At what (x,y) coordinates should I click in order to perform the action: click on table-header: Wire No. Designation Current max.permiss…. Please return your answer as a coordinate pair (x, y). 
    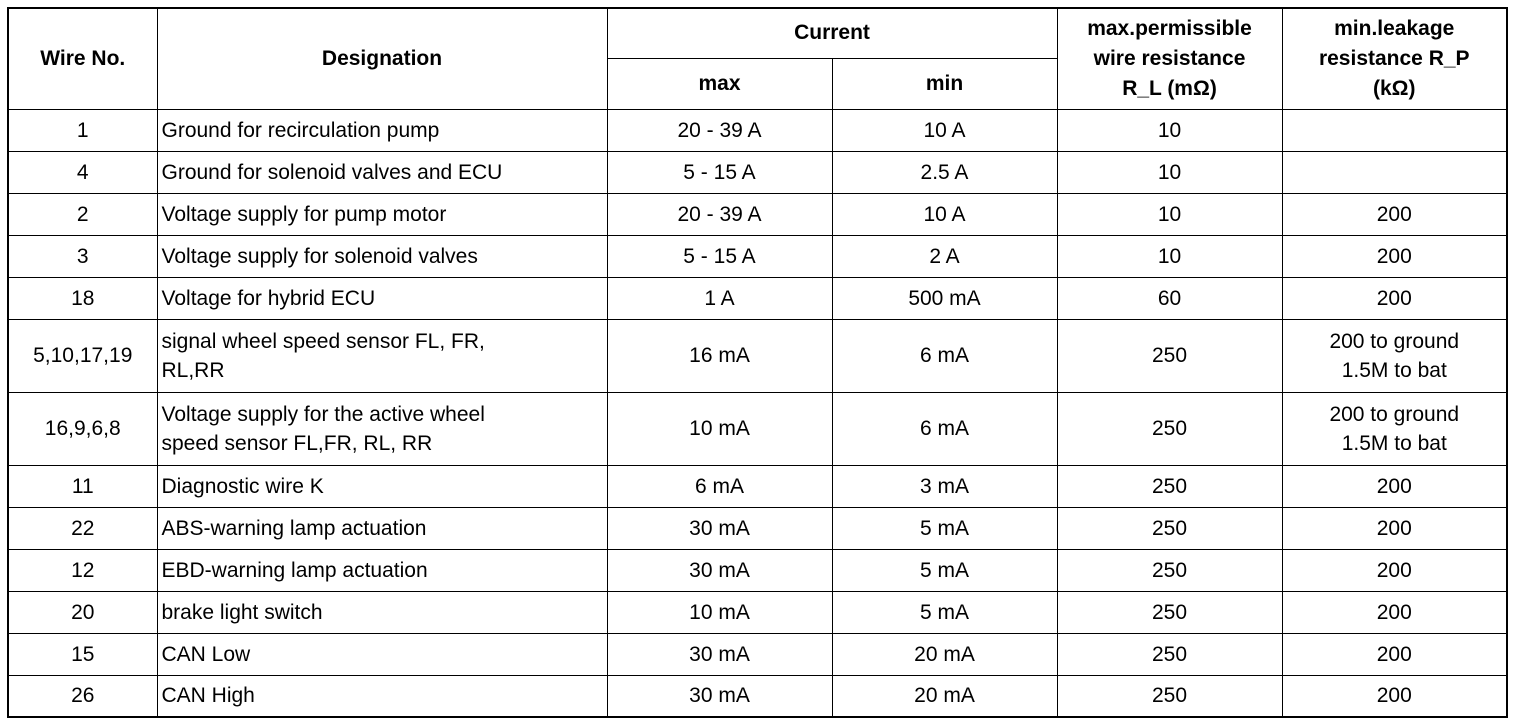
    Looking at the image, I should click on (757, 58).